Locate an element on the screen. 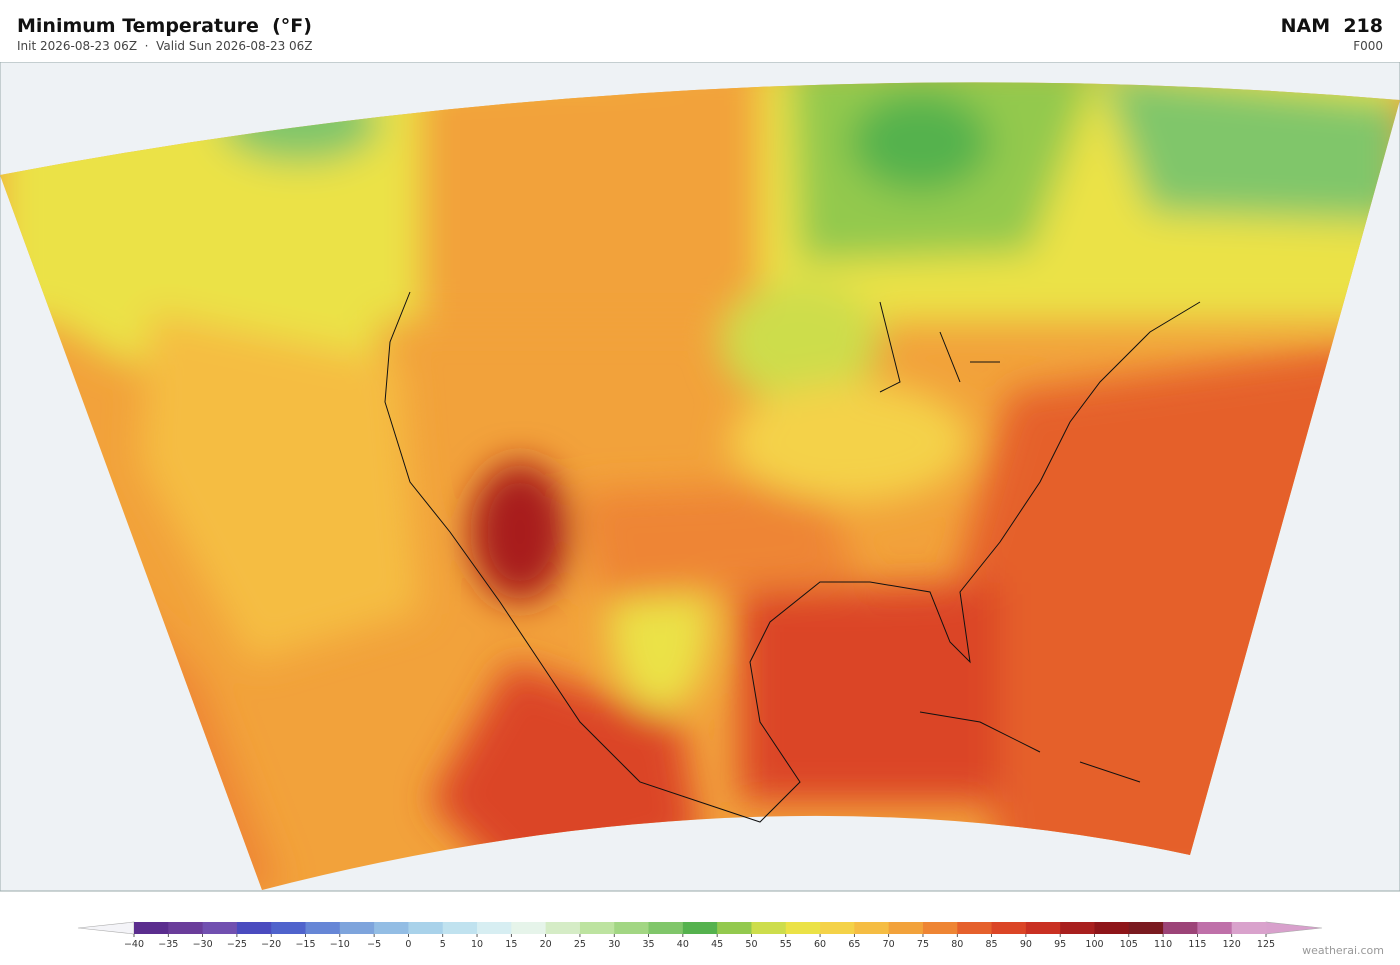  colorbar-tick-label: 65 is located at coordinates (854, 944).